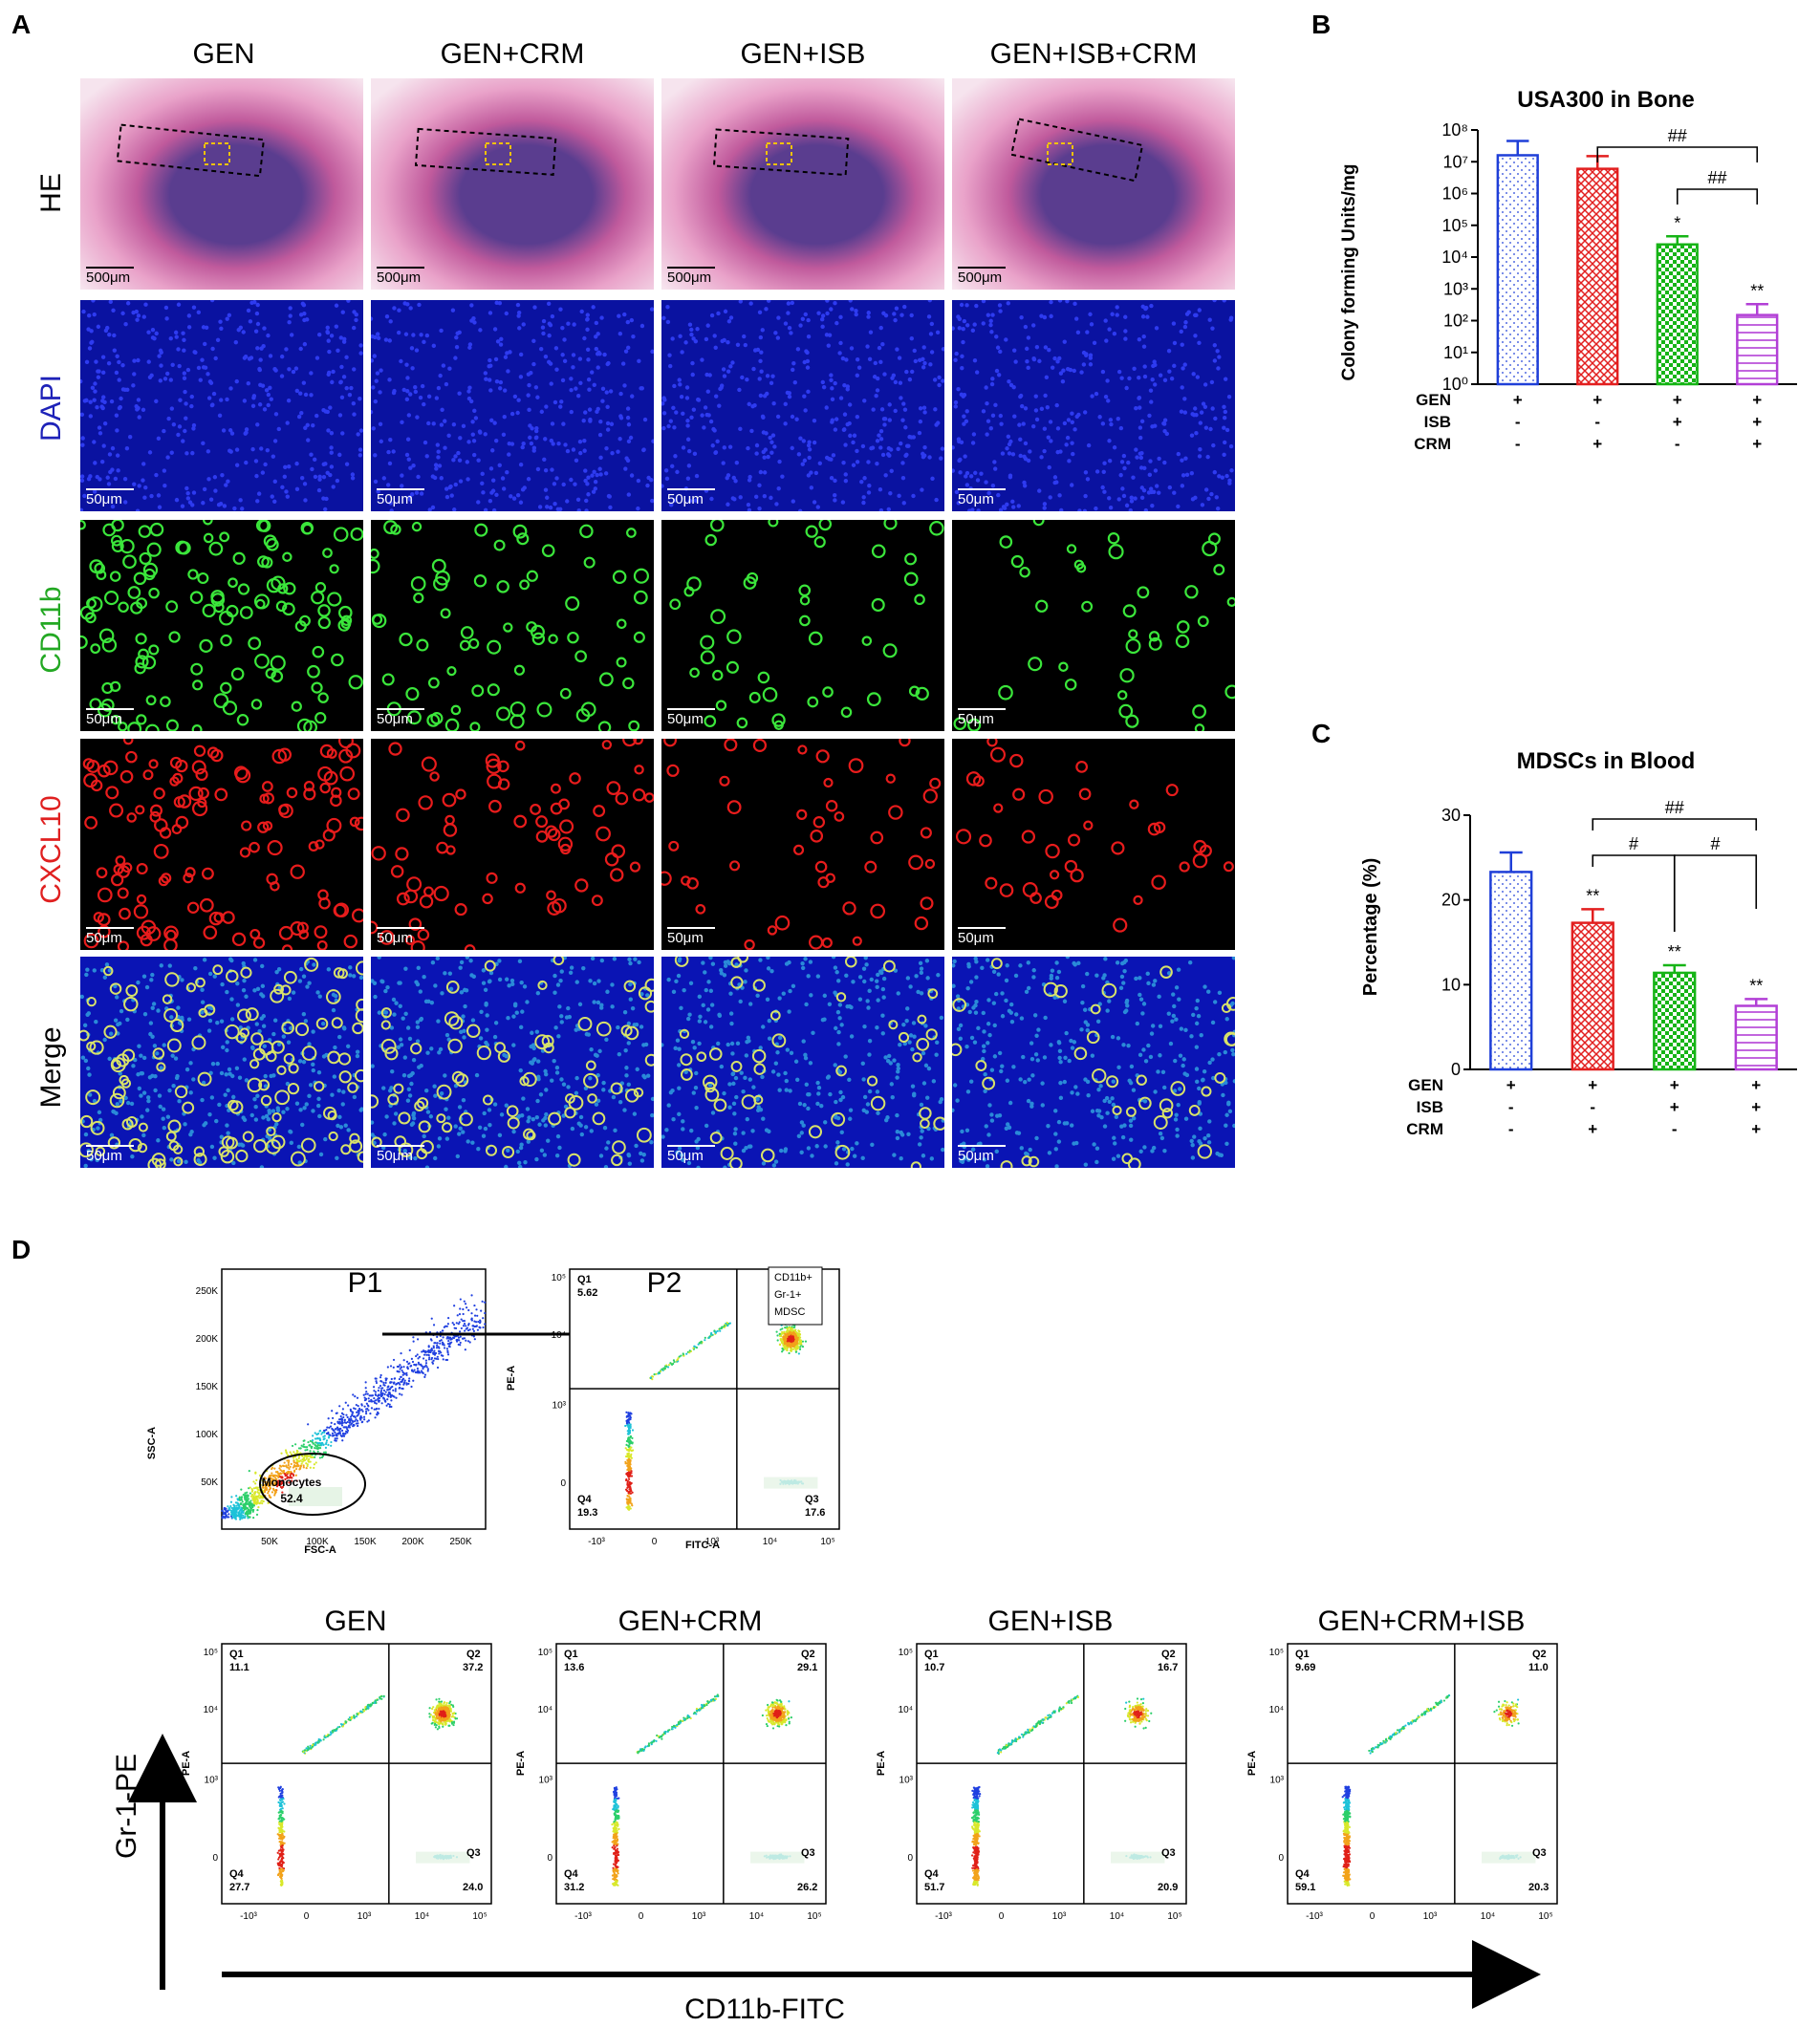  What do you see at coordinates (237, 1654) in the screenshot?
I see `quadrant-name: Q1` at bounding box center [237, 1654].